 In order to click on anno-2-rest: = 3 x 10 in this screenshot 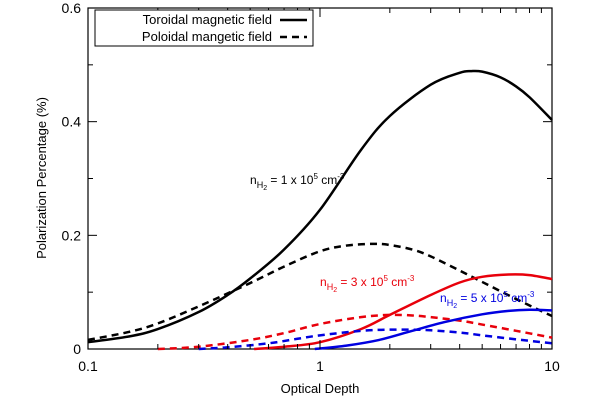, I will do `click(360, 282)`.